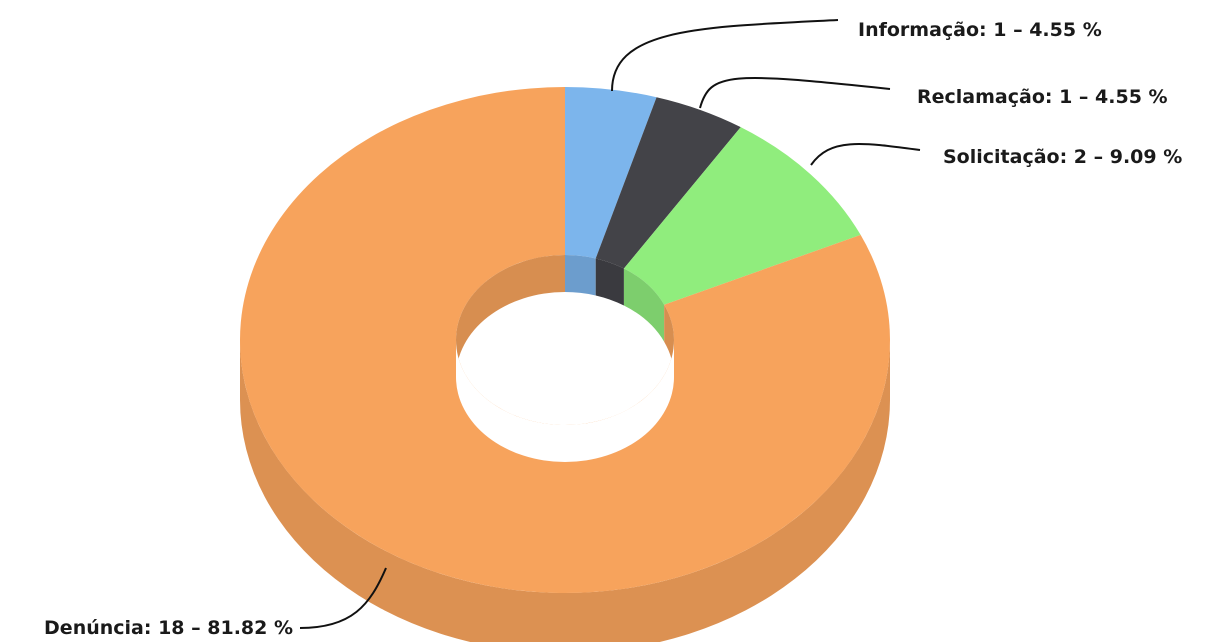 This screenshot has width=1221, height=642. I want to click on leader-line-informacao, so click(725, 55).